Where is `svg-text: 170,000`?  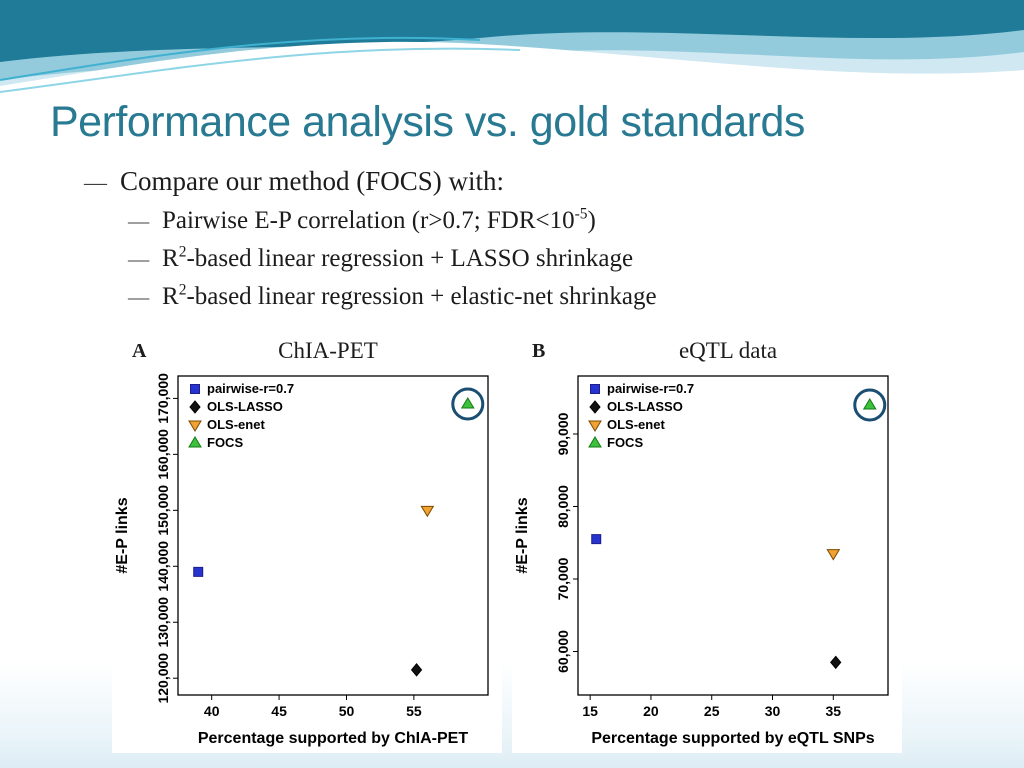 svg-text: 170,000 is located at coordinates (163, 398).